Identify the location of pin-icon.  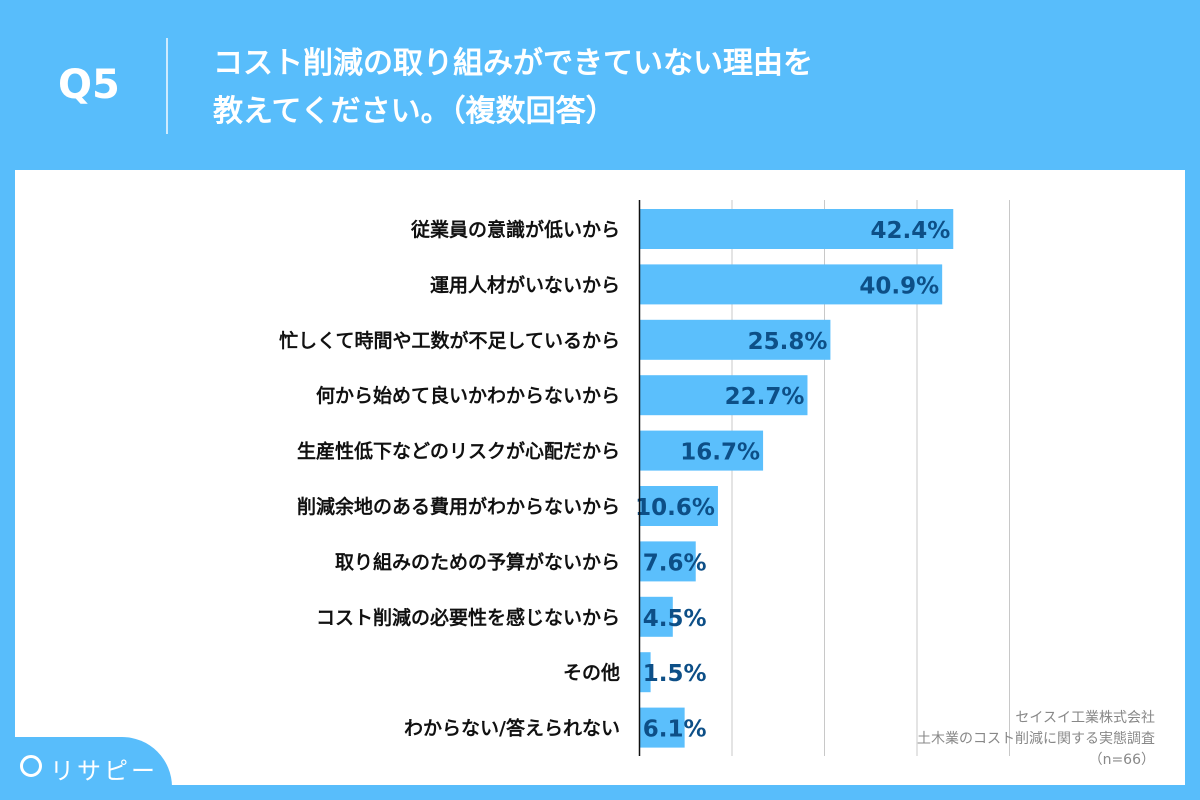
(31, 766).